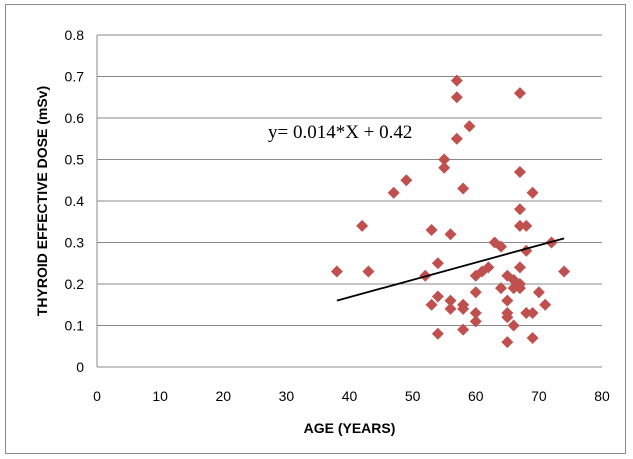 This screenshot has width=633, height=459. I want to click on y-tick-label: 0.2, so click(75, 284).